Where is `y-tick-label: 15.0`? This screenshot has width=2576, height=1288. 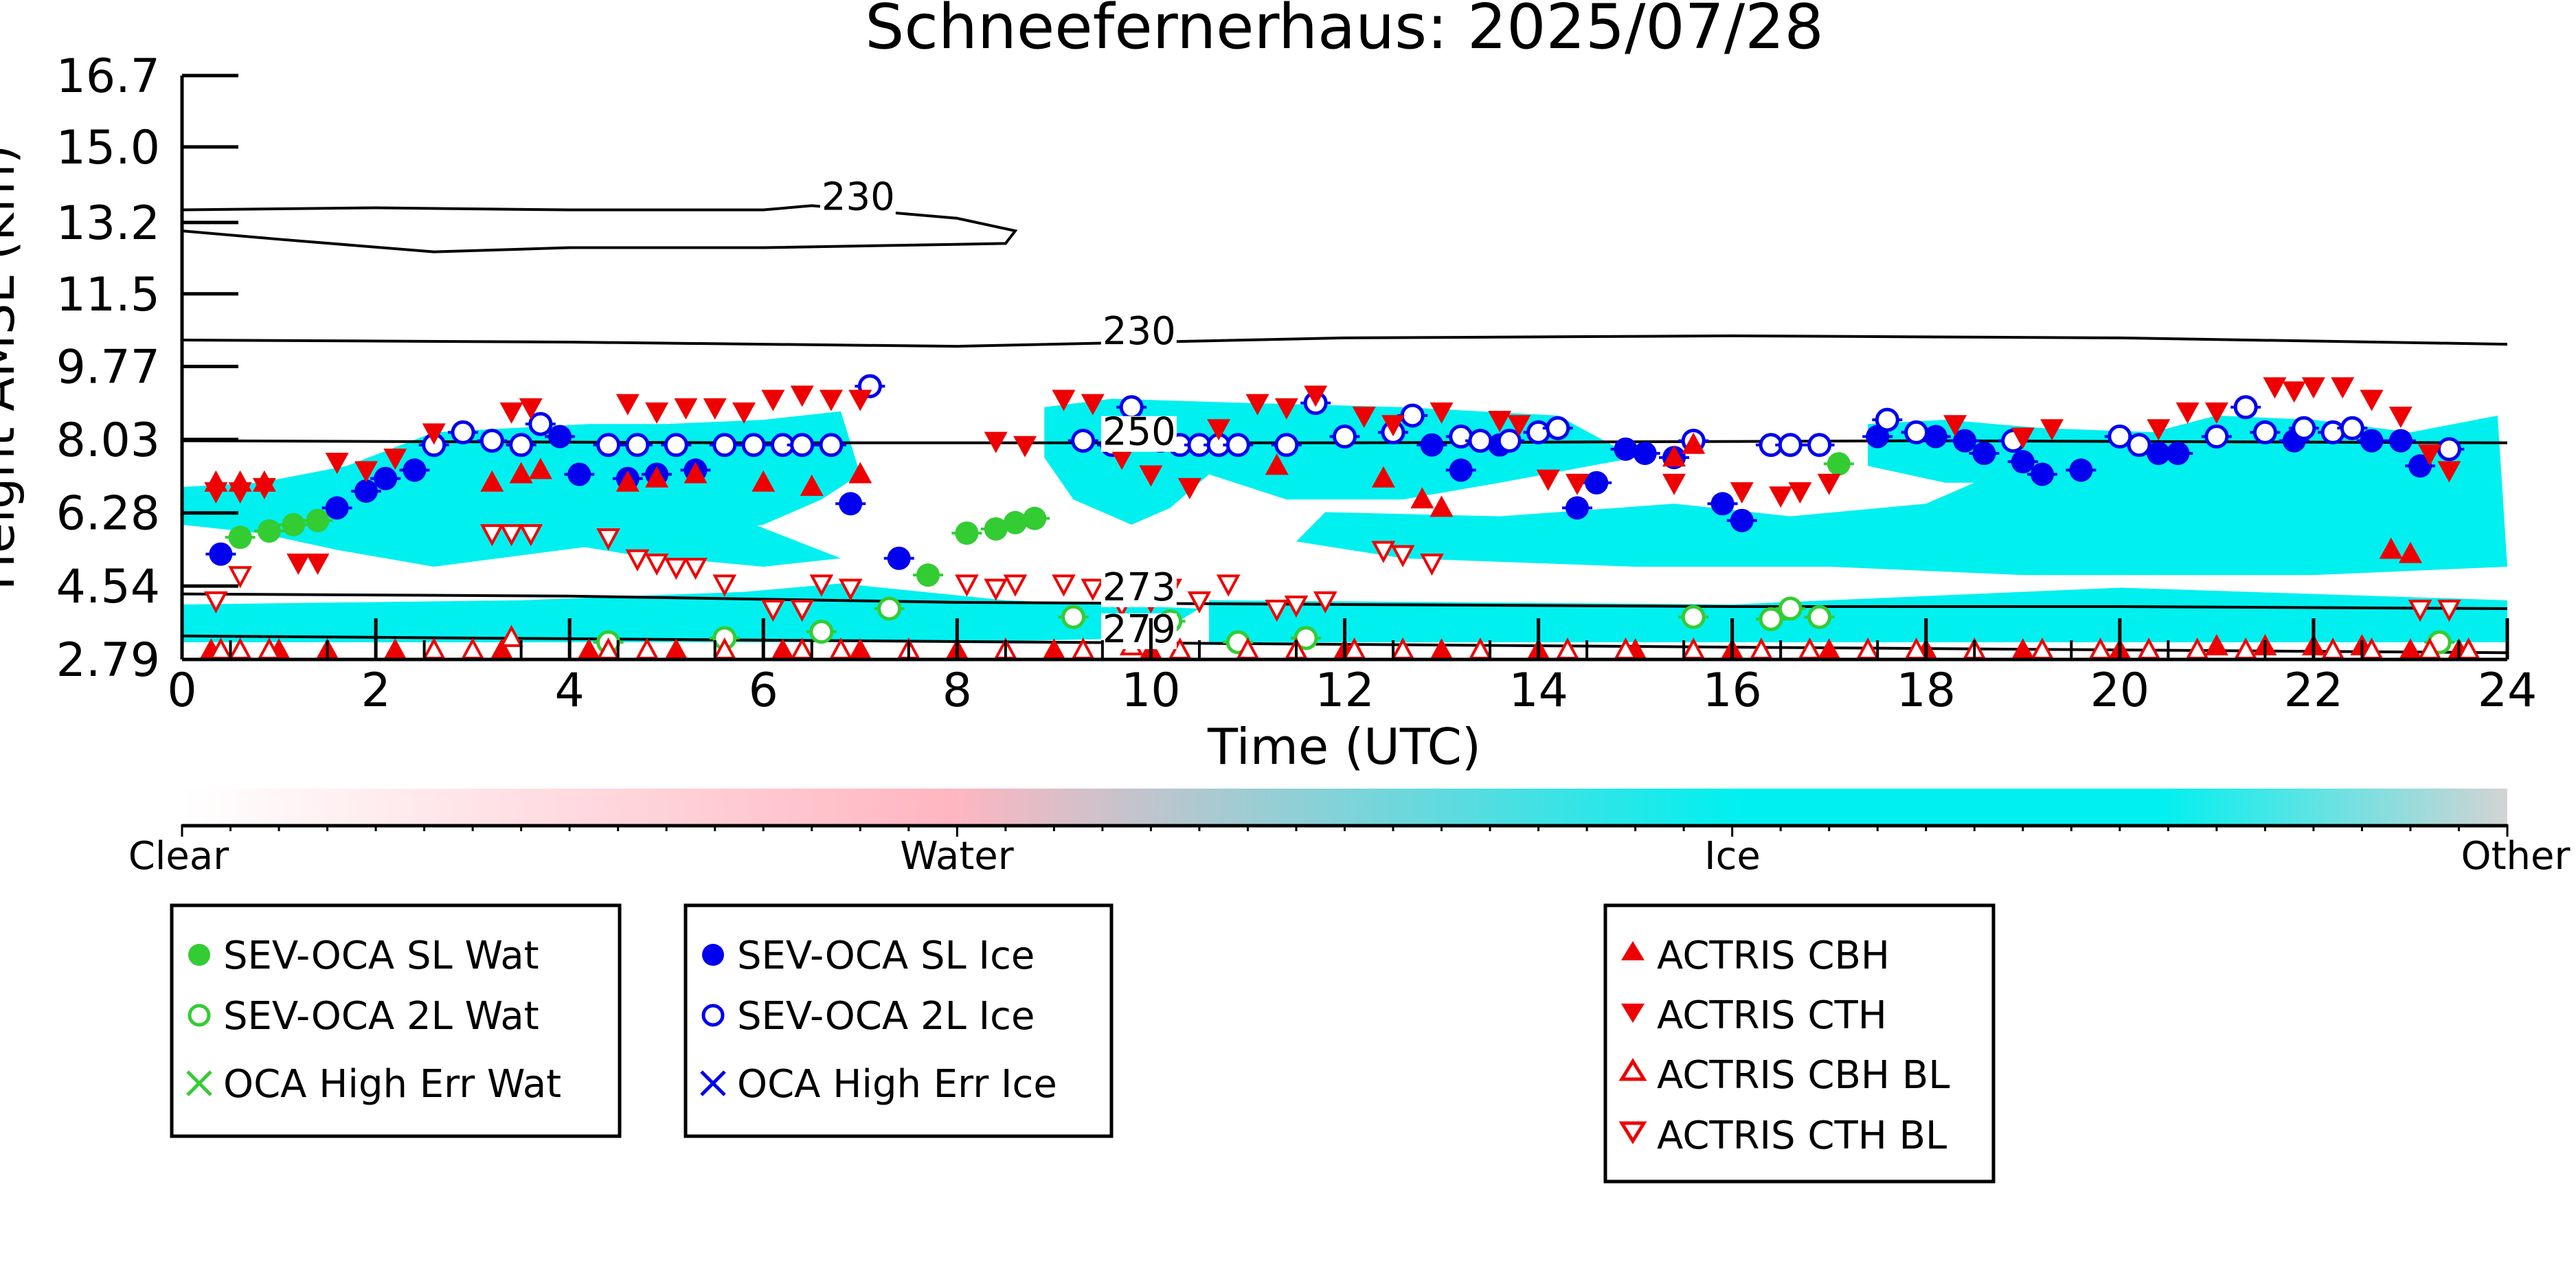 y-tick-label: 15.0 is located at coordinates (108, 148).